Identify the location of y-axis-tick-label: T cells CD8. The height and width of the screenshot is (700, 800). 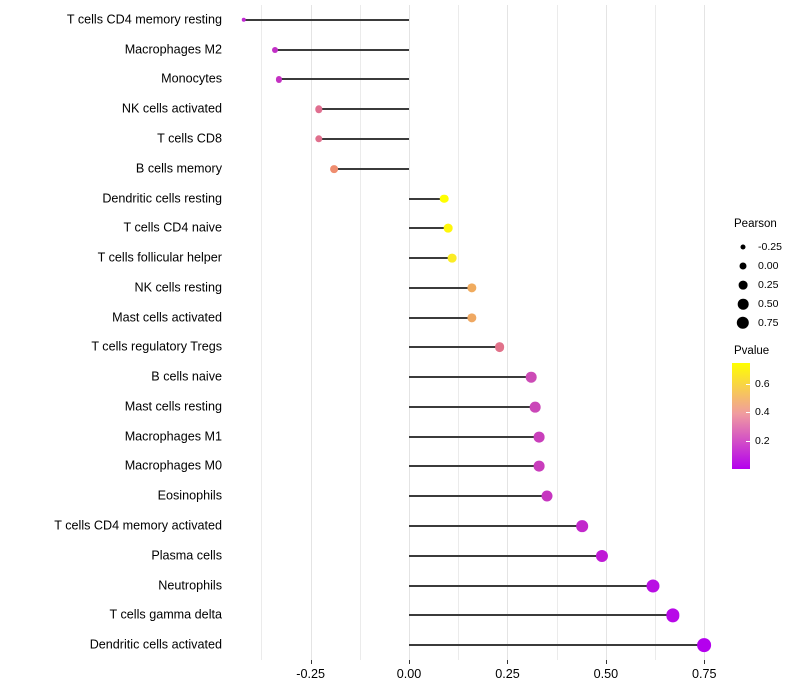
(189, 138).